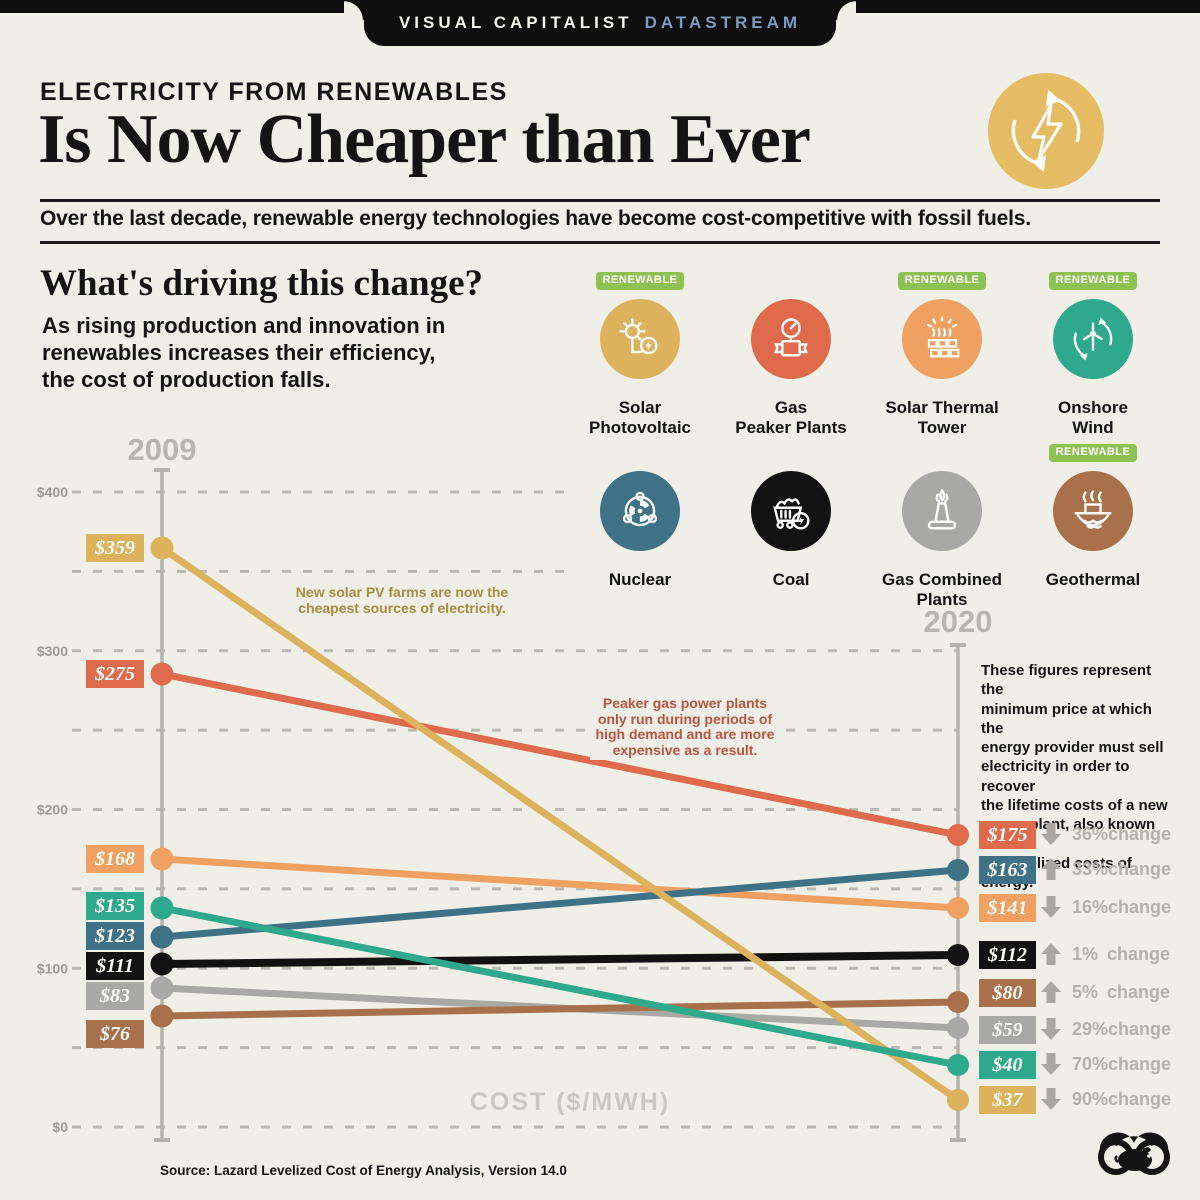  I want to click on value-label-2009-gas_combined: $83, so click(115, 996).